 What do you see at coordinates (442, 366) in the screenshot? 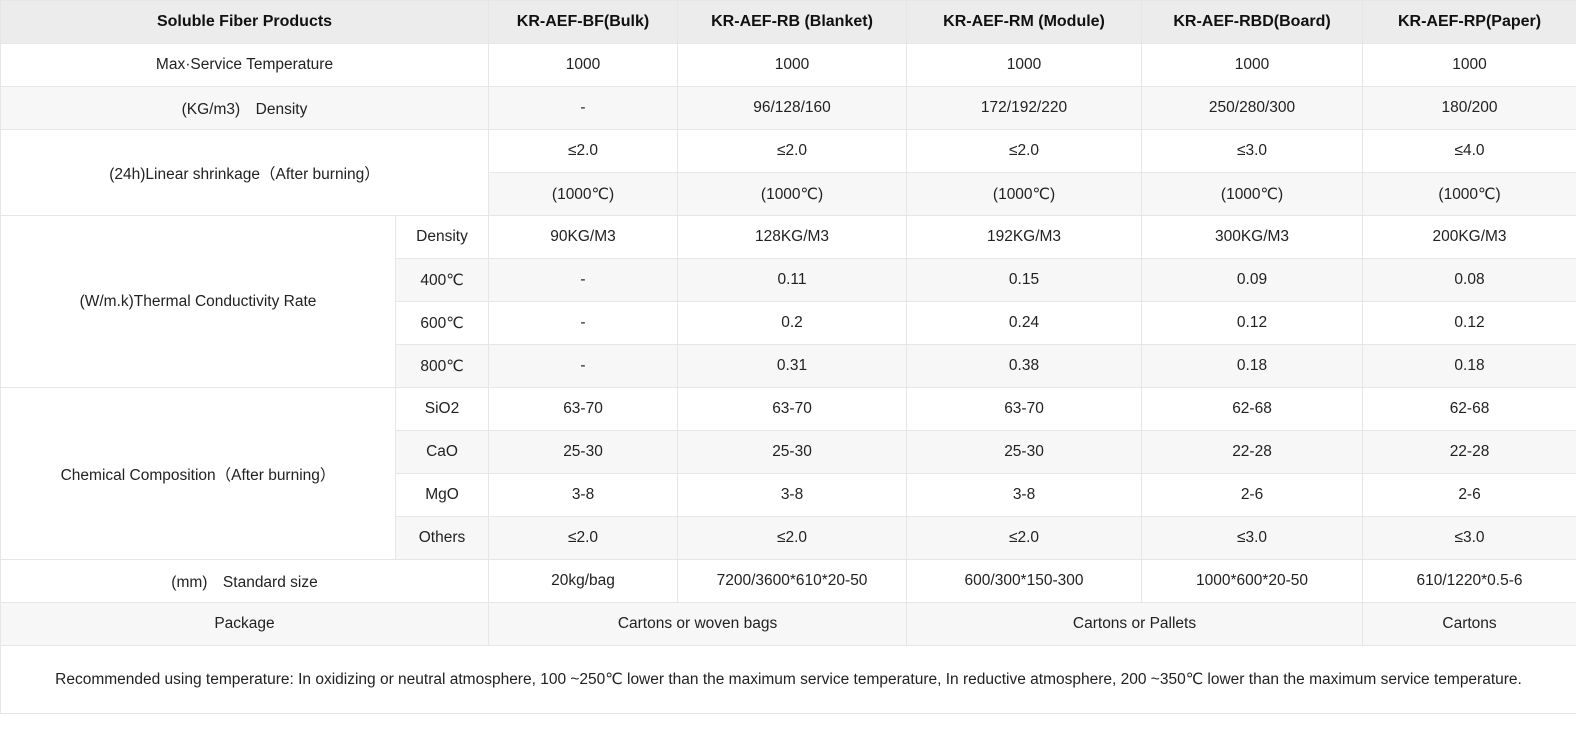
I see `sub-label: 800℃` at bounding box center [442, 366].